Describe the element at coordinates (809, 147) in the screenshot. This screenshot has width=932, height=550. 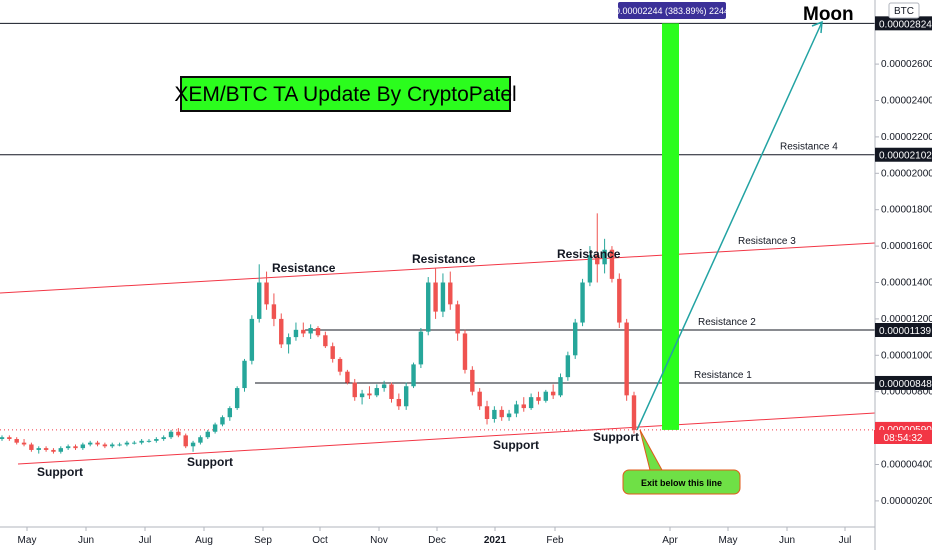
I see `level-name-label: Resistance 4` at that location.